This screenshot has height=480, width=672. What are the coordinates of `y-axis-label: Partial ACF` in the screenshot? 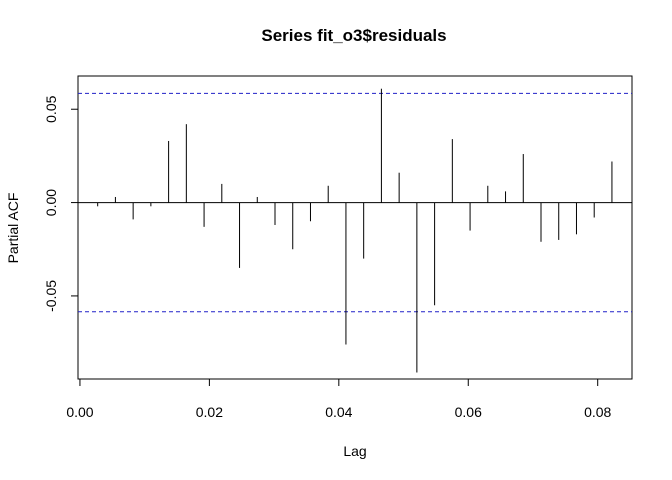 It's located at (13, 228).